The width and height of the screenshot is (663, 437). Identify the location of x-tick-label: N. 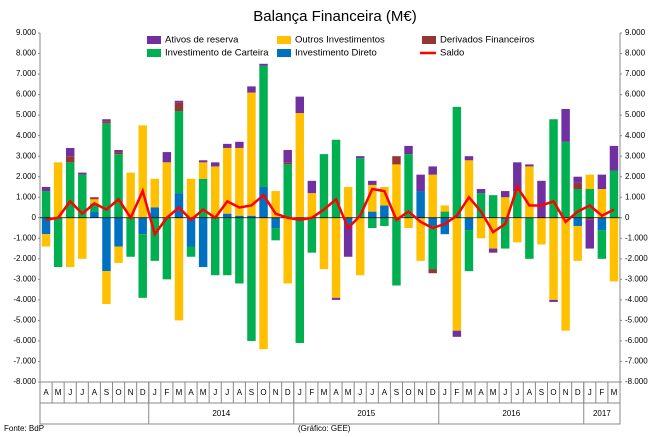
(276, 392).